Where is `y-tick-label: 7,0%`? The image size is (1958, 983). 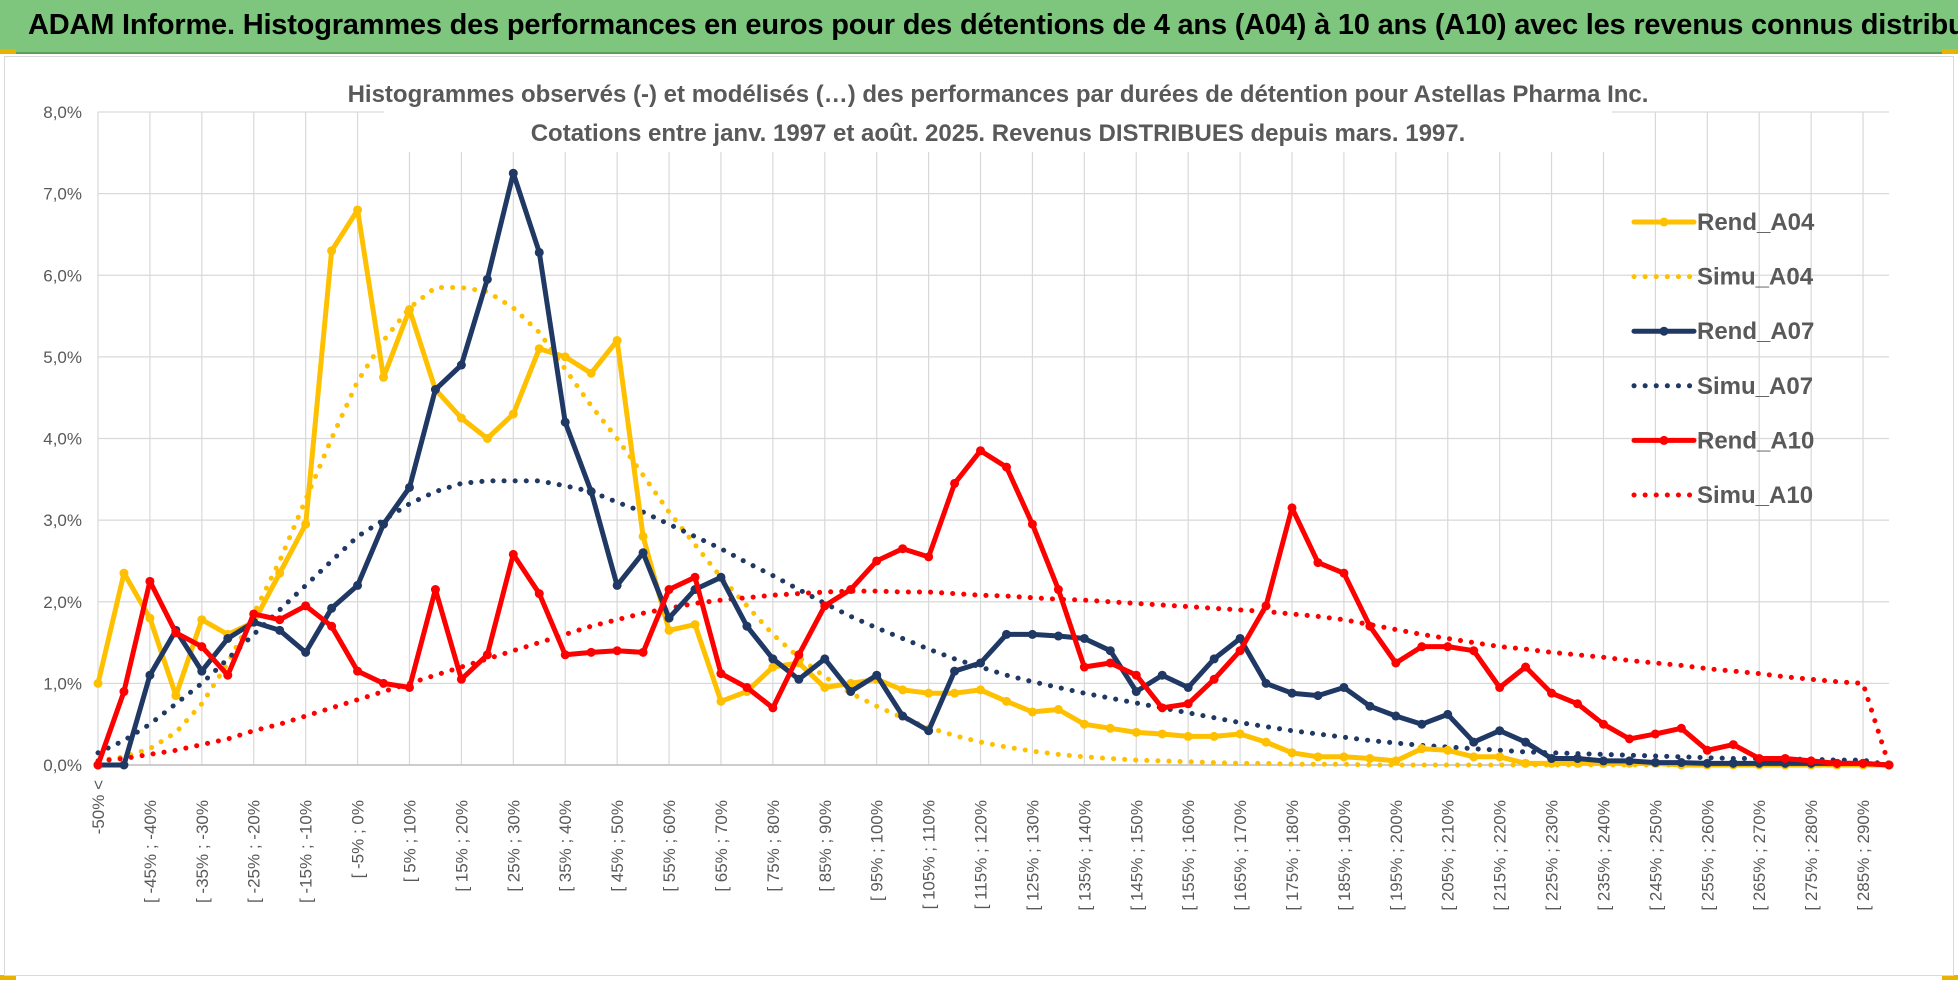 y-tick-label: 7,0% is located at coordinates (62, 194).